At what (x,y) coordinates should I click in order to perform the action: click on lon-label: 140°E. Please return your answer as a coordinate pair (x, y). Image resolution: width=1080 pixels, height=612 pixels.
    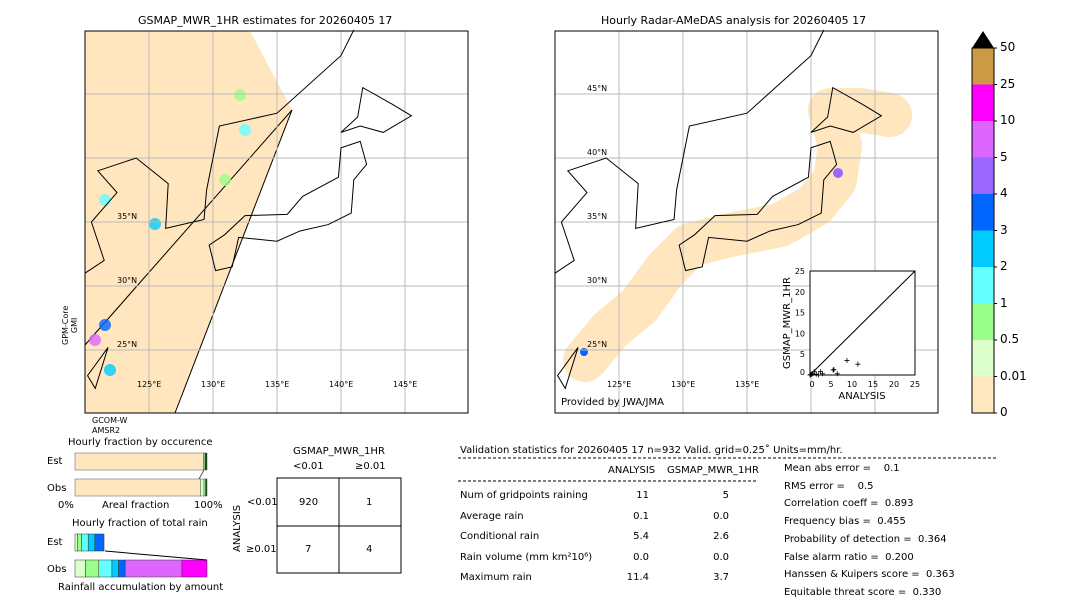
    Looking at the image, I should click on (341, 384).